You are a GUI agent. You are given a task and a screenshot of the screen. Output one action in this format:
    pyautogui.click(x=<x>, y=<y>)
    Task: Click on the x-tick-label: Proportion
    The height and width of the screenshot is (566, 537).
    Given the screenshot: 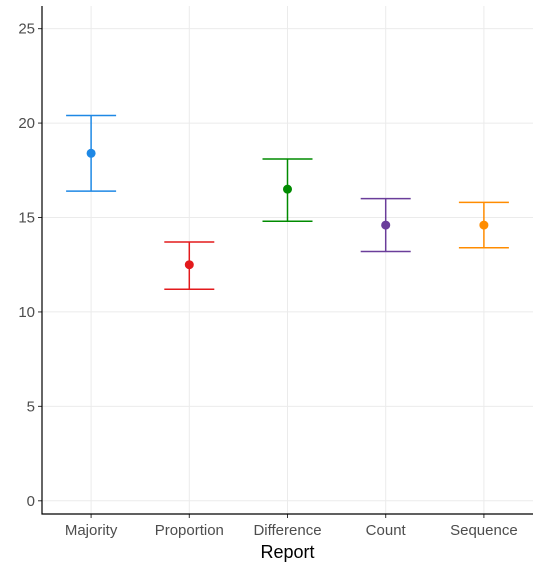 What is the action you would take?
    pyautogui.click(x=189, y=530)
    